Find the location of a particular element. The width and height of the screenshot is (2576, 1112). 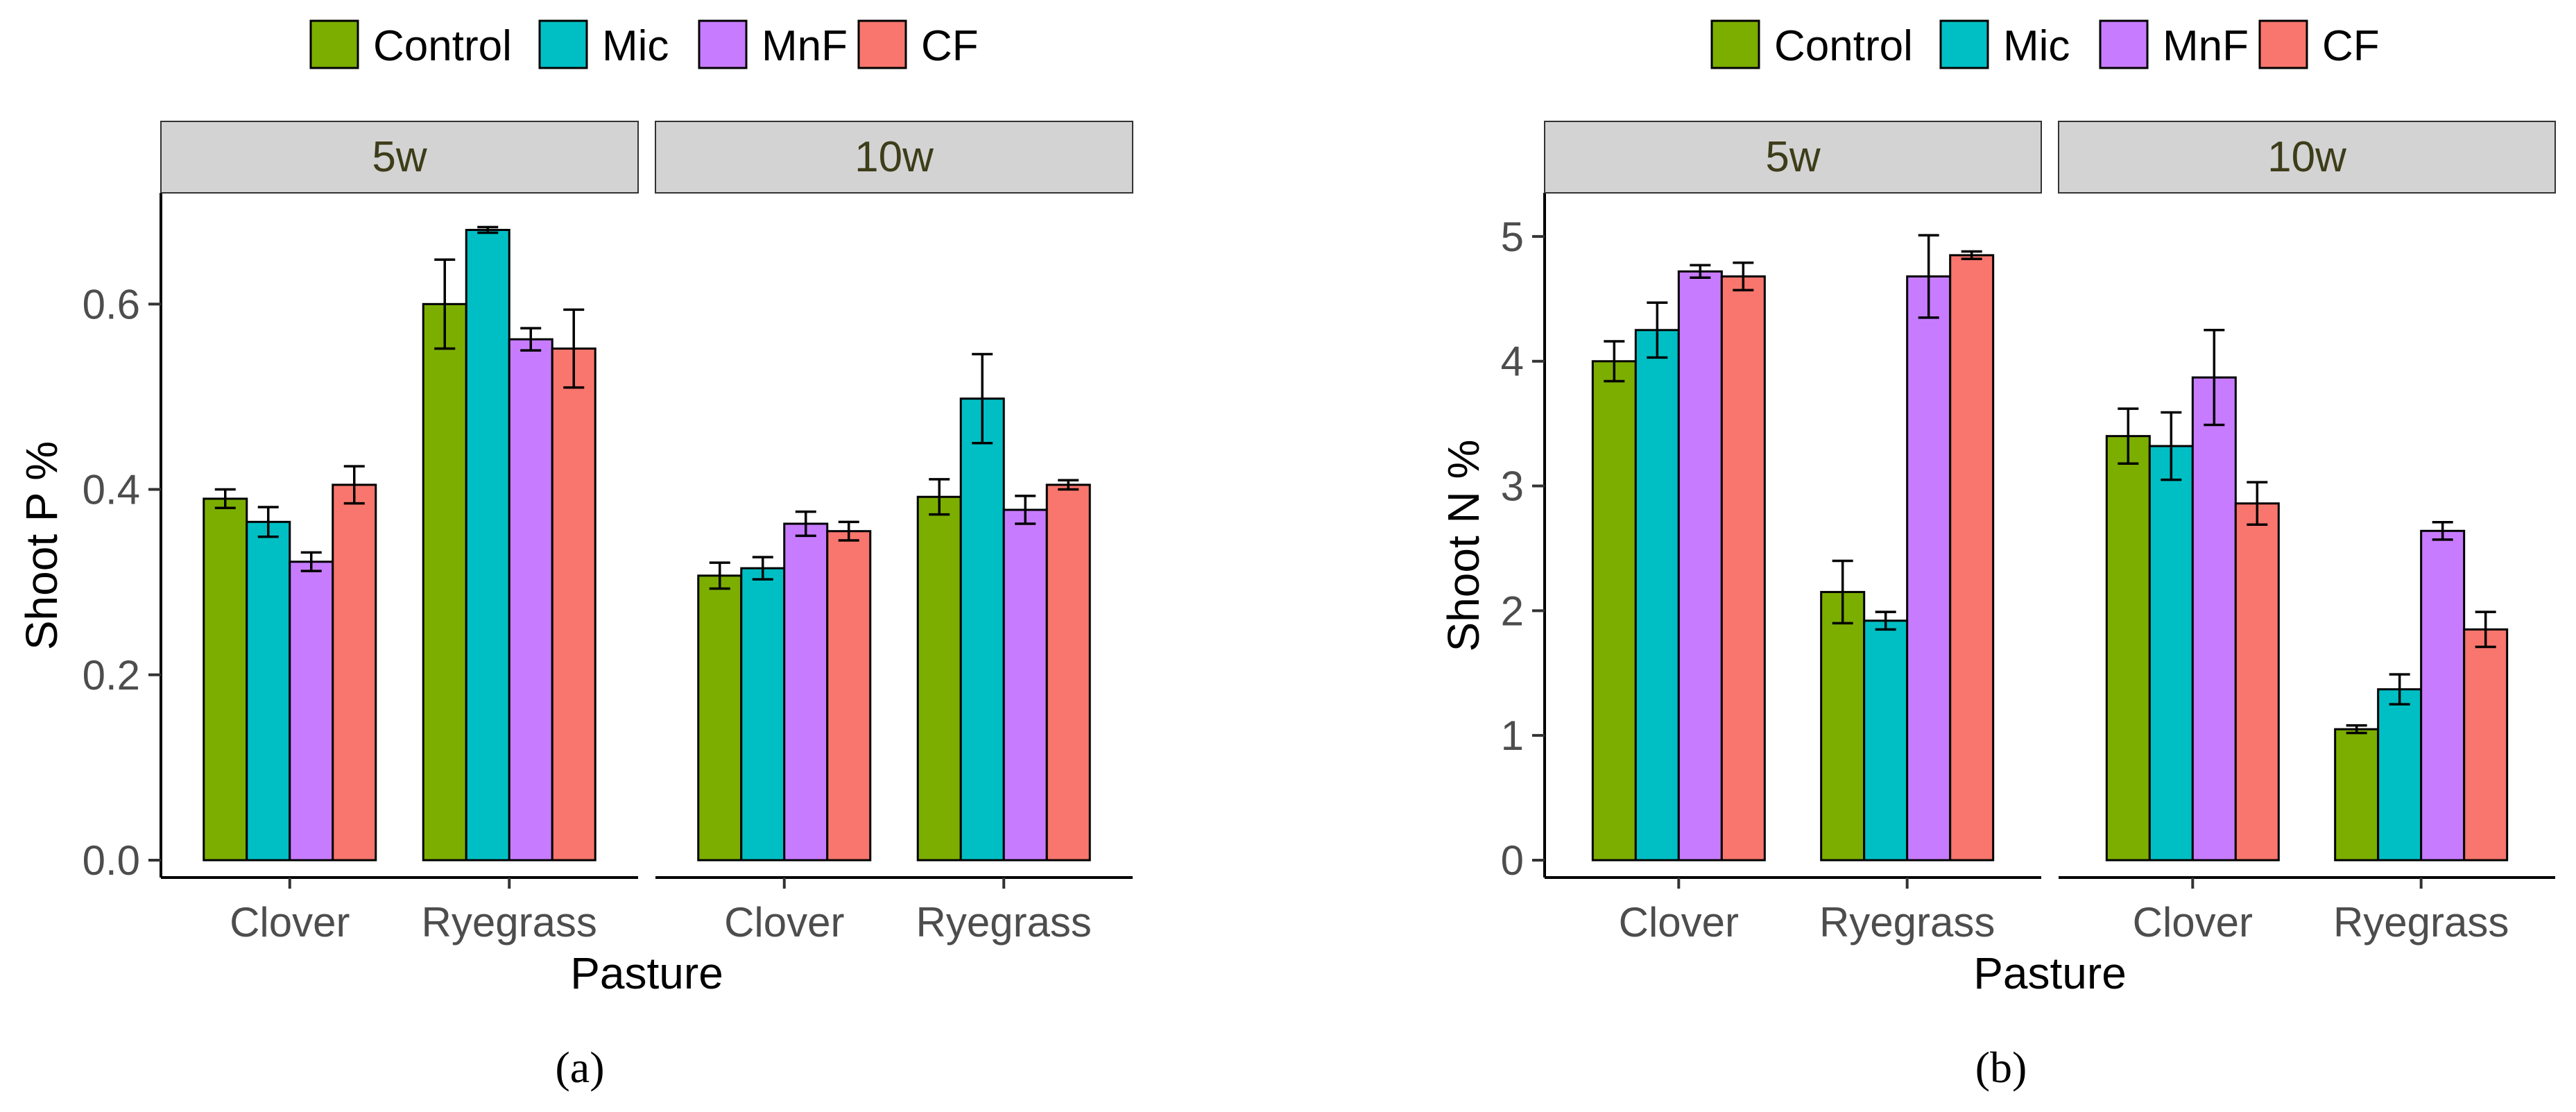

panel-label: (b) is located at coordinates (2001, 1068).